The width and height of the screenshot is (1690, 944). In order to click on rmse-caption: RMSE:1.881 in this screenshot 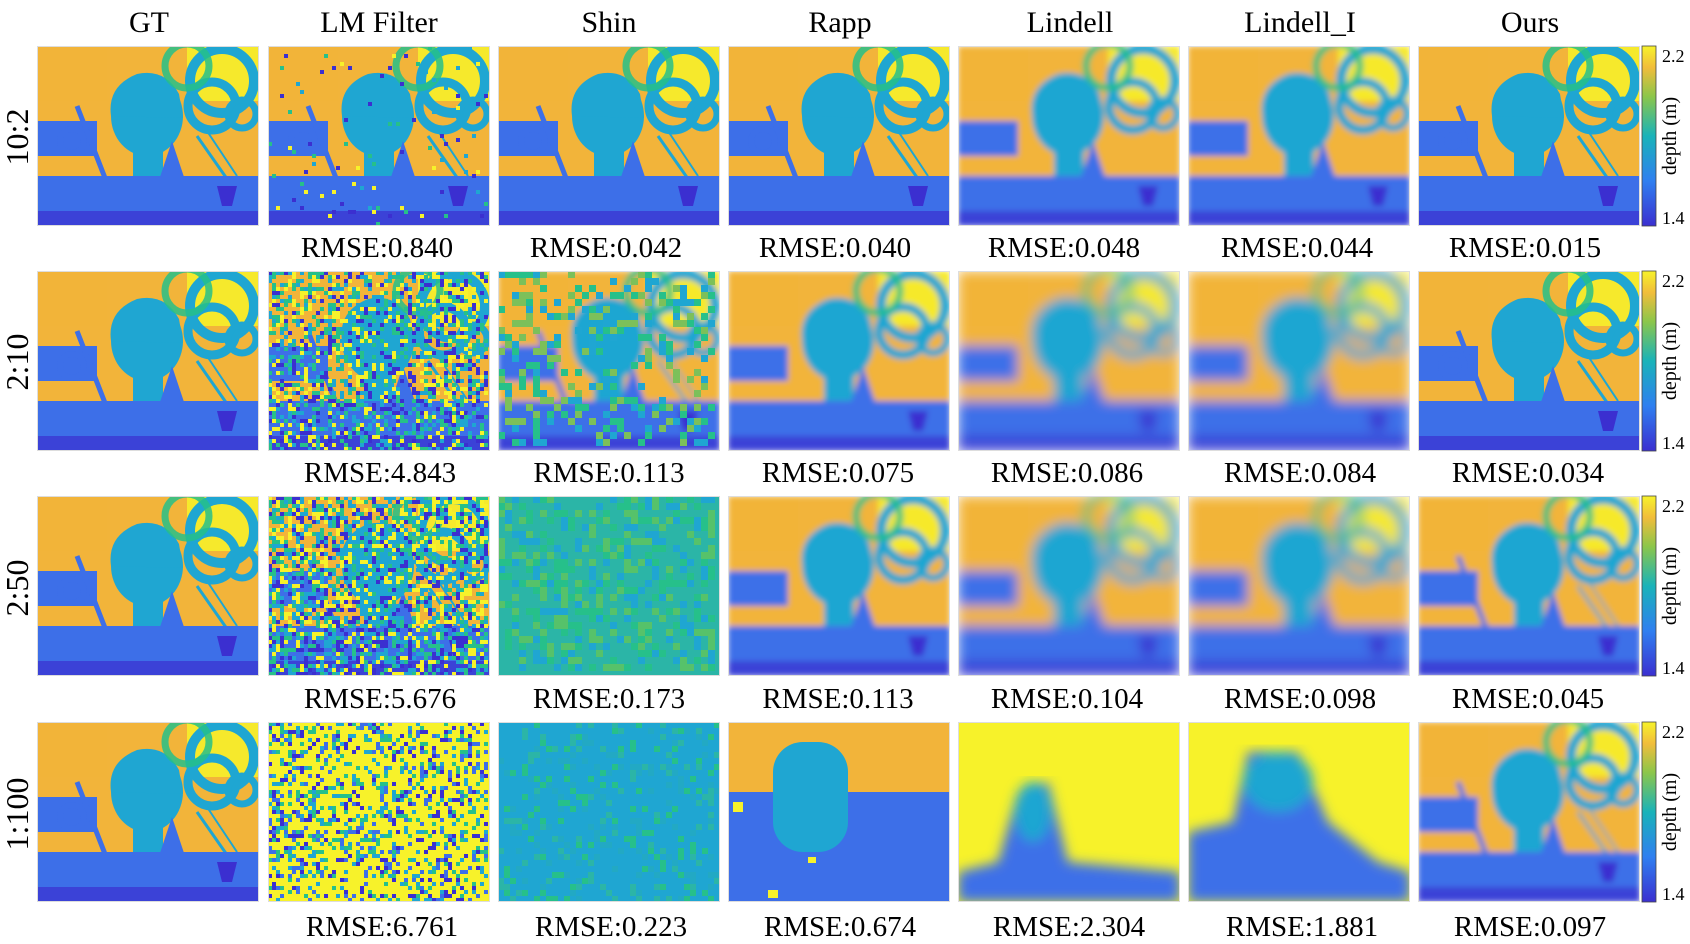, I will do `click(1302, 927)`.